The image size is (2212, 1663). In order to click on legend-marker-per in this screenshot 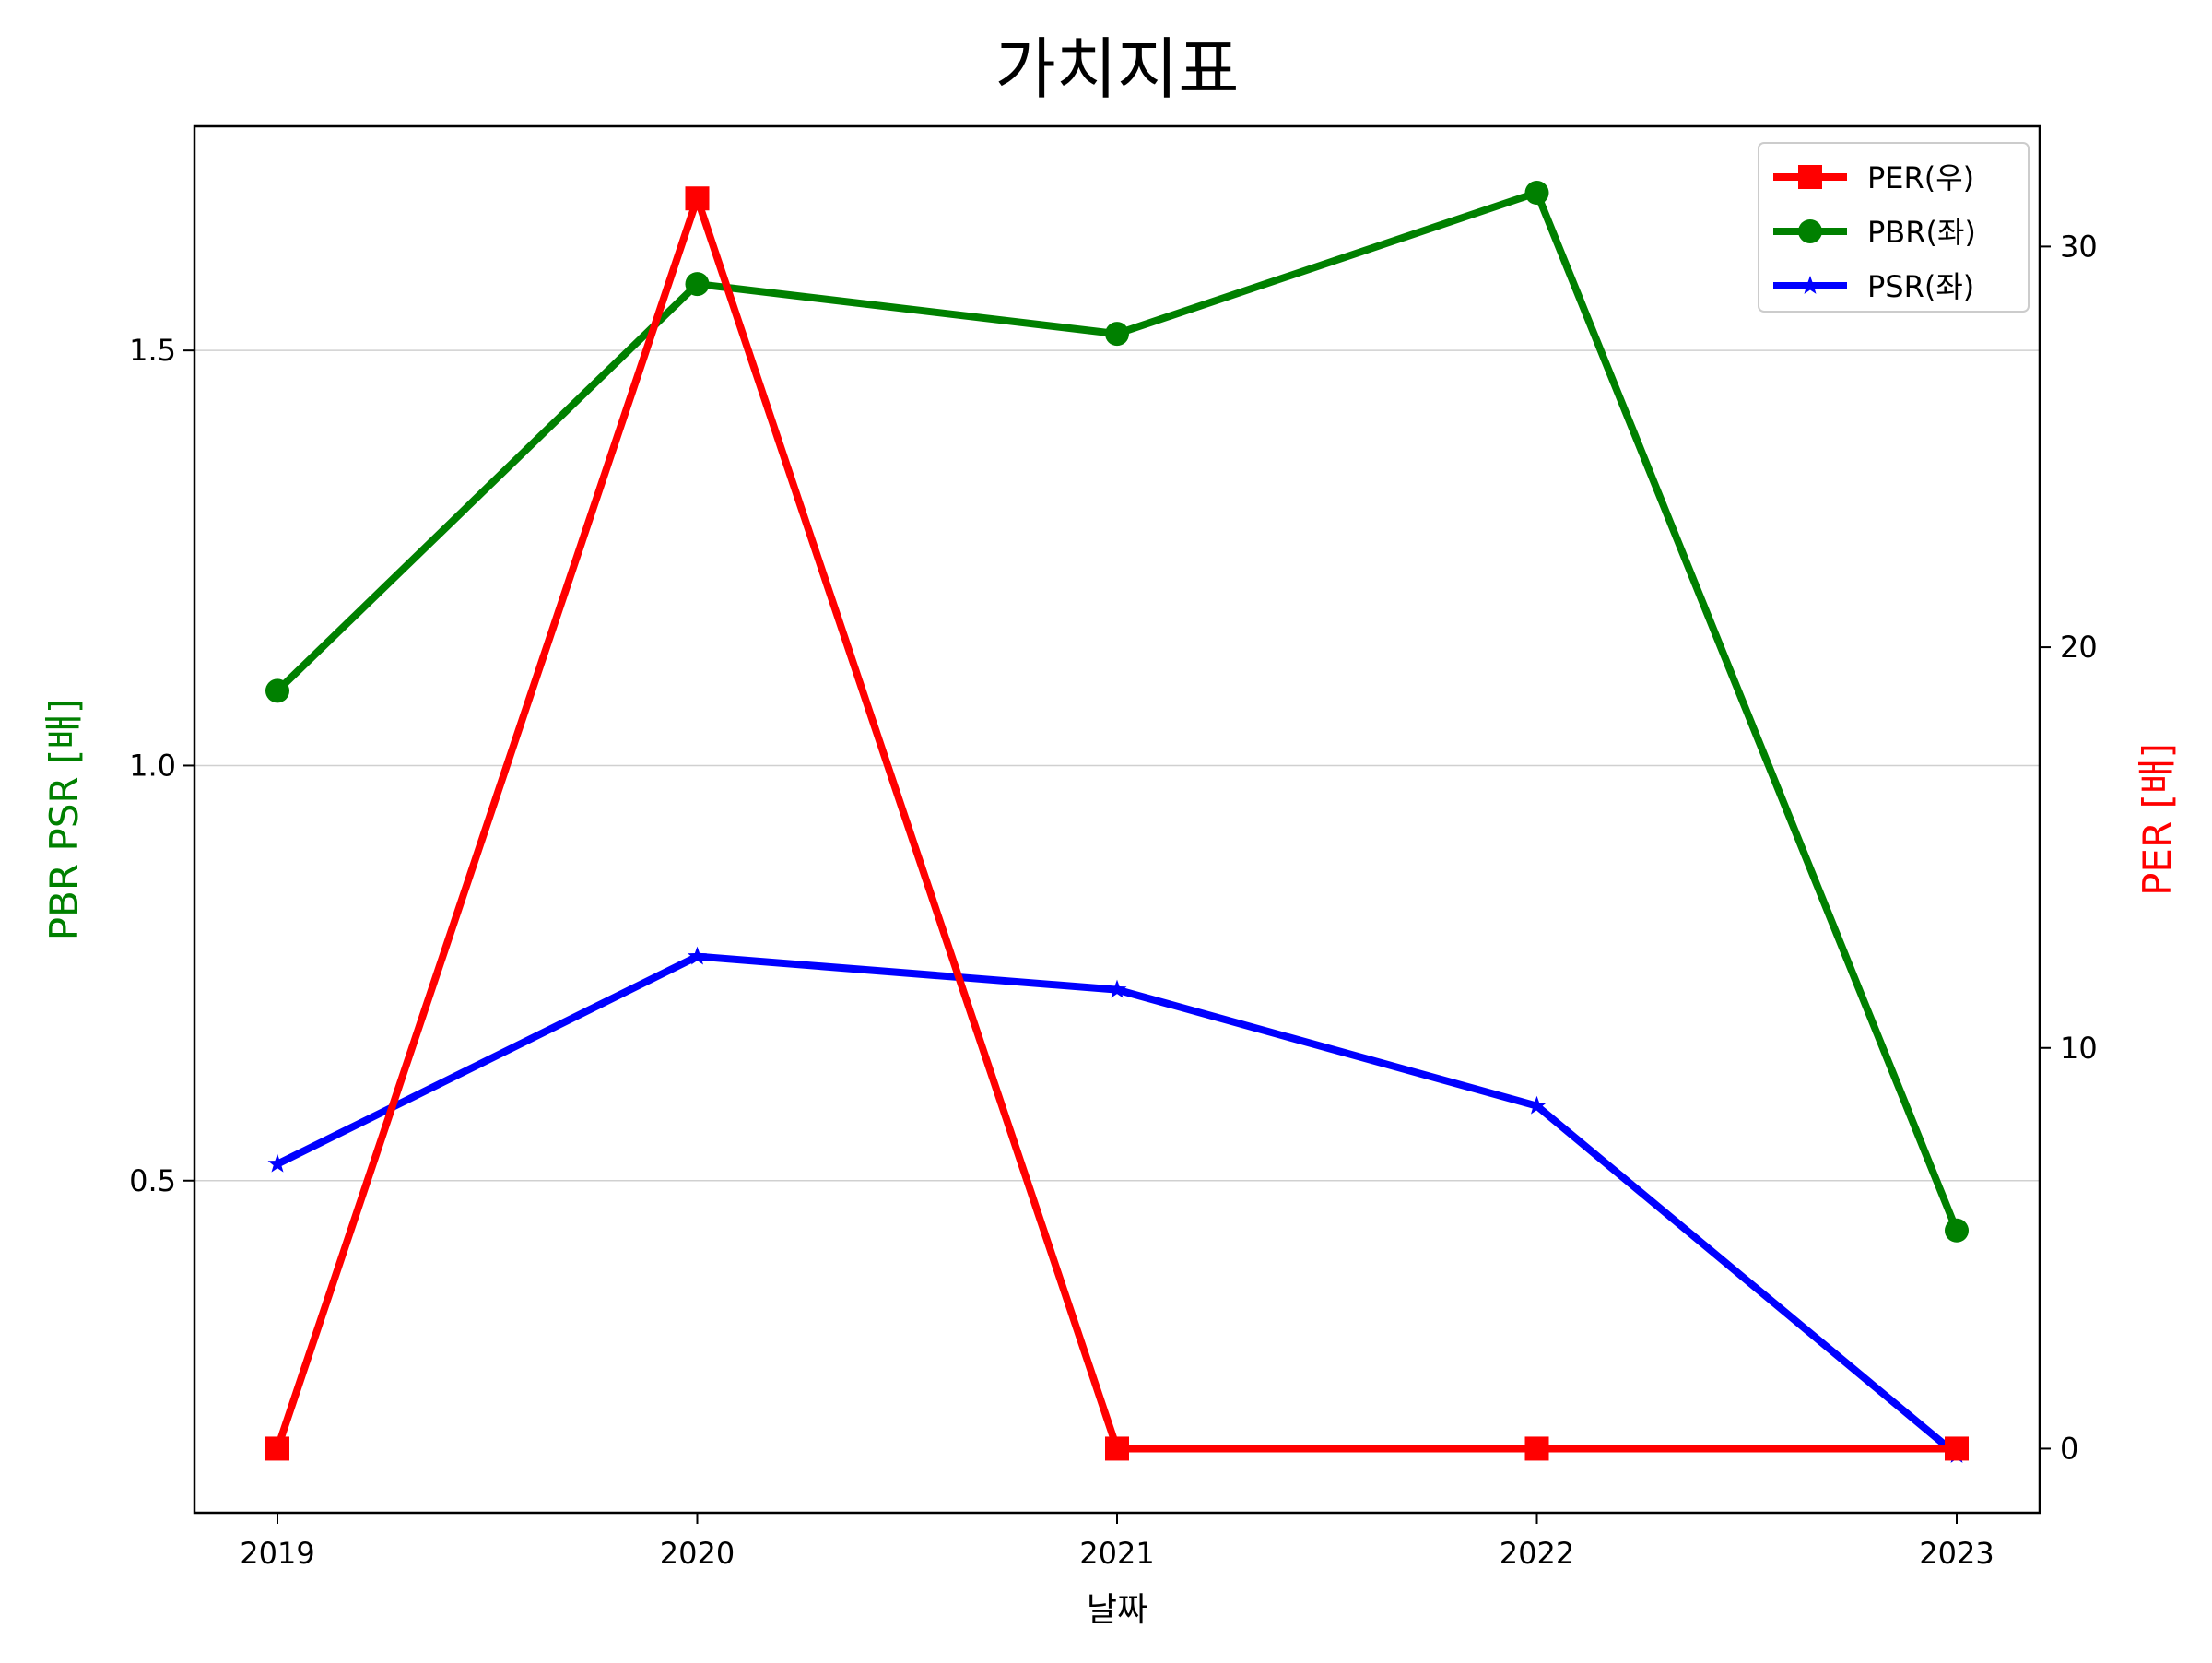, I will do `click(1810, 177)`.